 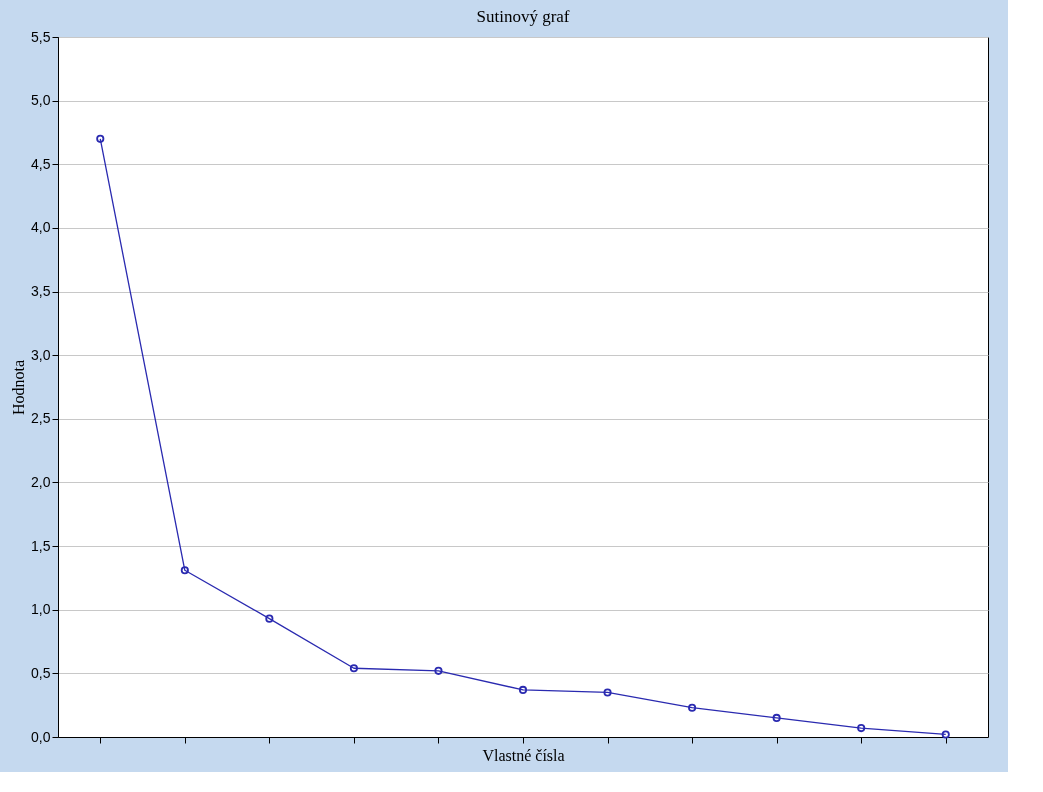 What do you see at coordinates (41, 163) in the screenshot?
I see `y-tick-label: 4,5` at bounding box center [41, 163].